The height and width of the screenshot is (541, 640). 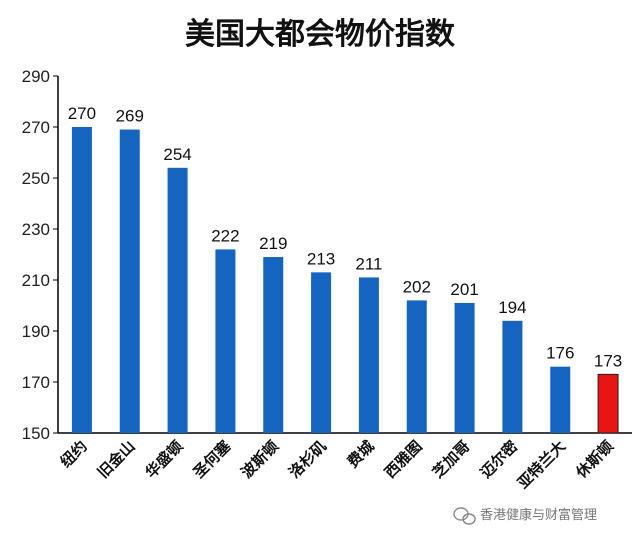 What do you see at coordinates (403, 459) in the screenshot?
I see `category-label: 西雅图` at bounding box center [403, 459].